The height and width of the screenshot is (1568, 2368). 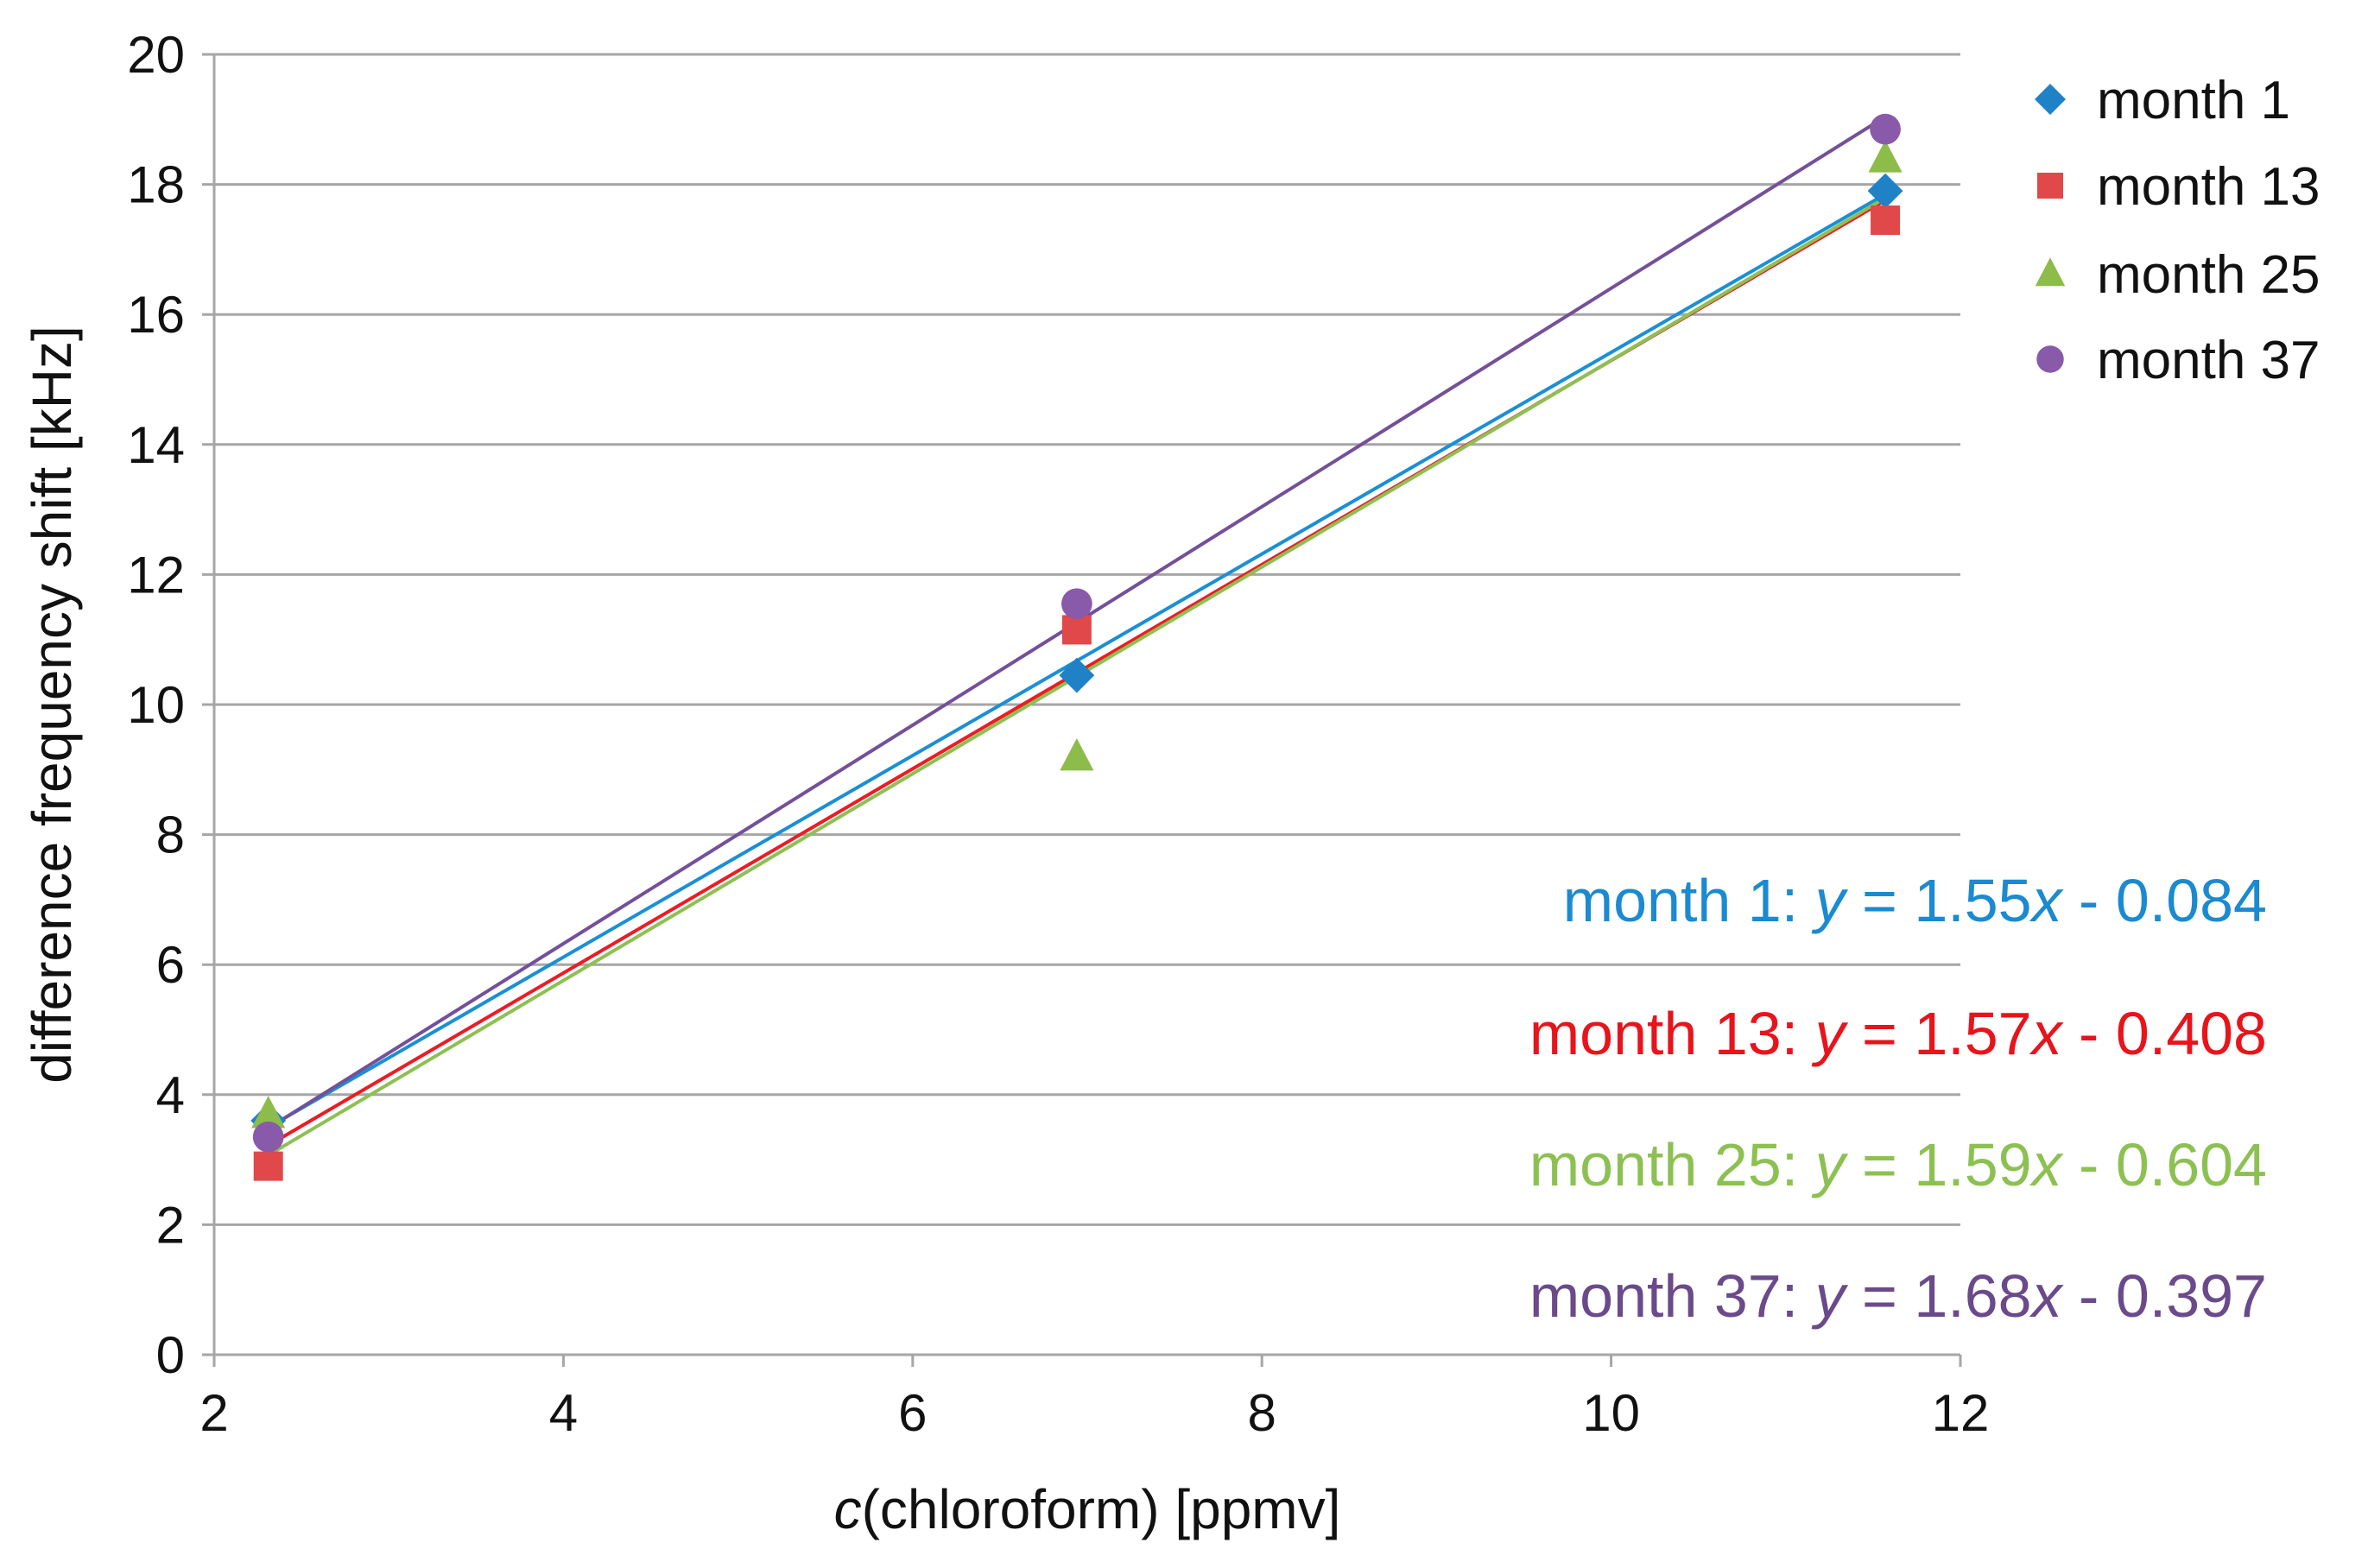 I want to click on equation-label: month 37:, so click(x=1672, y=1296).